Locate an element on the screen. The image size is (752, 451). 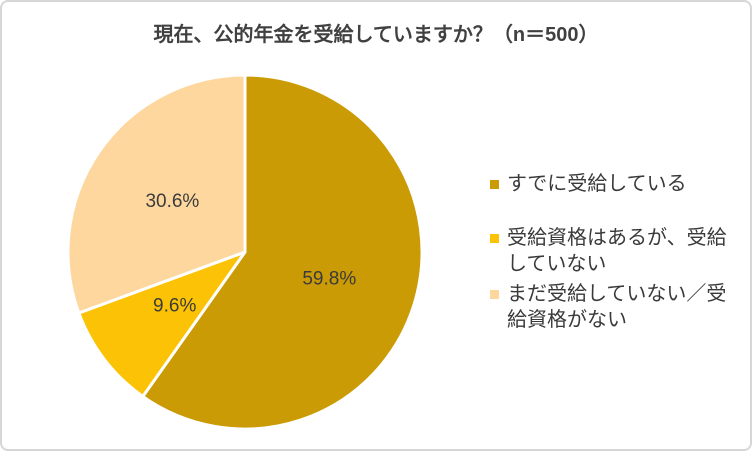
legend-item-already-receiving: すでに受給している is located at coordinates (617, 184).